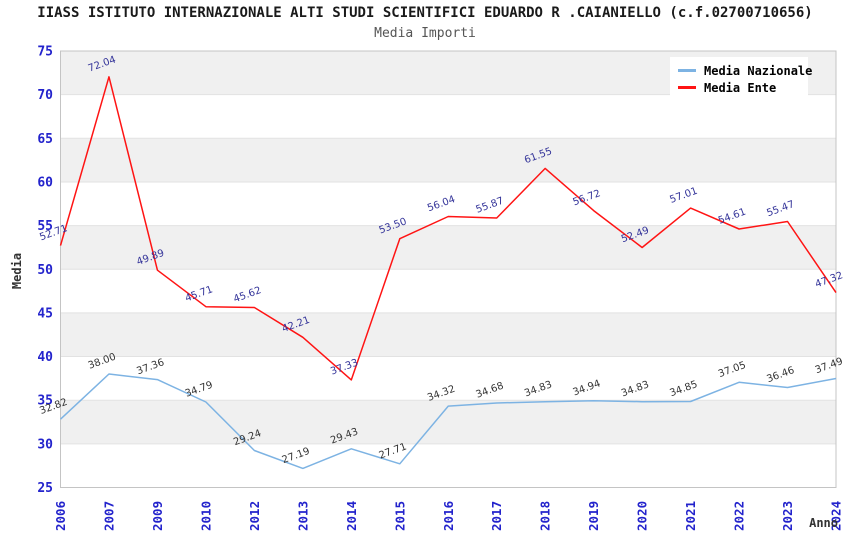  Describe the element at coordinates (739, 516) in the screenshot. I see `x-tick-label: 2022` at that location.